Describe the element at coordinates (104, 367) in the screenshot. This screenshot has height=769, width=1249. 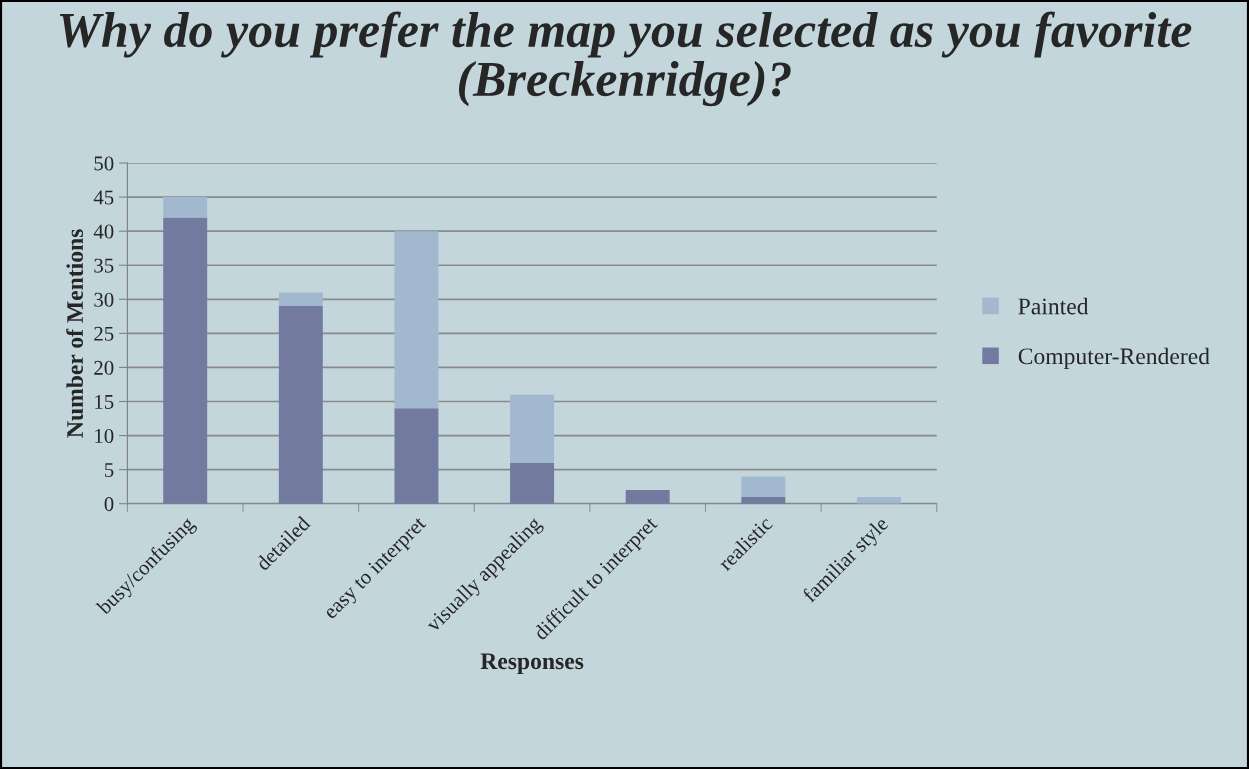
I see `y-tick-label: 20` at that location.